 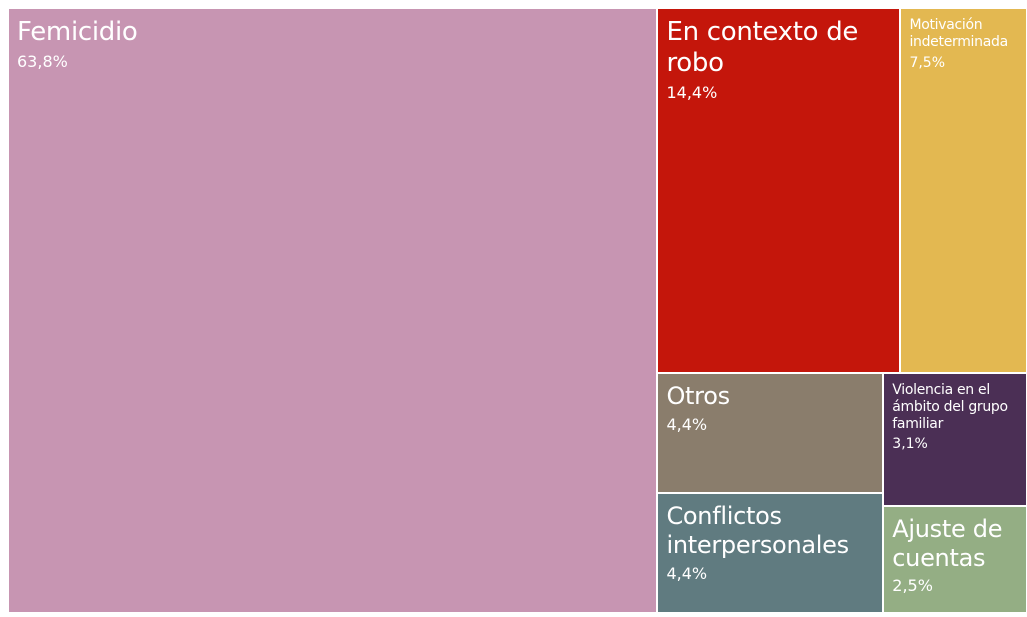 I want to click on tile: Conflictos interpersonales 4,4%, so click(x=770, y=553).